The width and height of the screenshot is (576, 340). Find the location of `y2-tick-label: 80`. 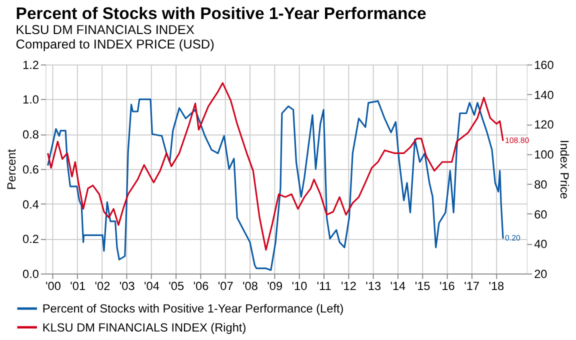

y2-tick-label: 80 is located at coordinates (541, 184).